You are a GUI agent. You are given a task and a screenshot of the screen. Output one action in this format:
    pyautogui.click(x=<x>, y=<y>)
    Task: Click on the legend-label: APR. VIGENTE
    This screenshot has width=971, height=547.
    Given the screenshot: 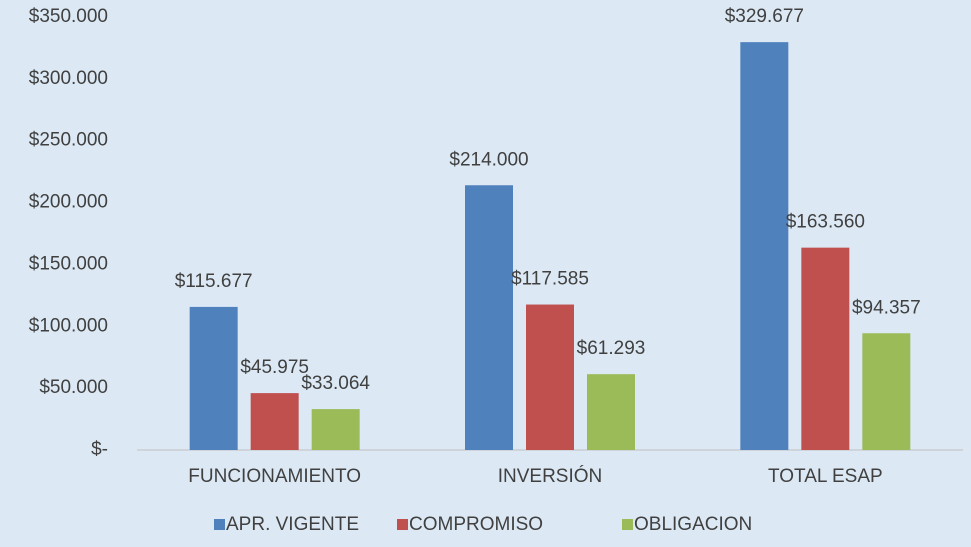 What is the action you would take?
    pyautogui.click(x=292, y=524)
    